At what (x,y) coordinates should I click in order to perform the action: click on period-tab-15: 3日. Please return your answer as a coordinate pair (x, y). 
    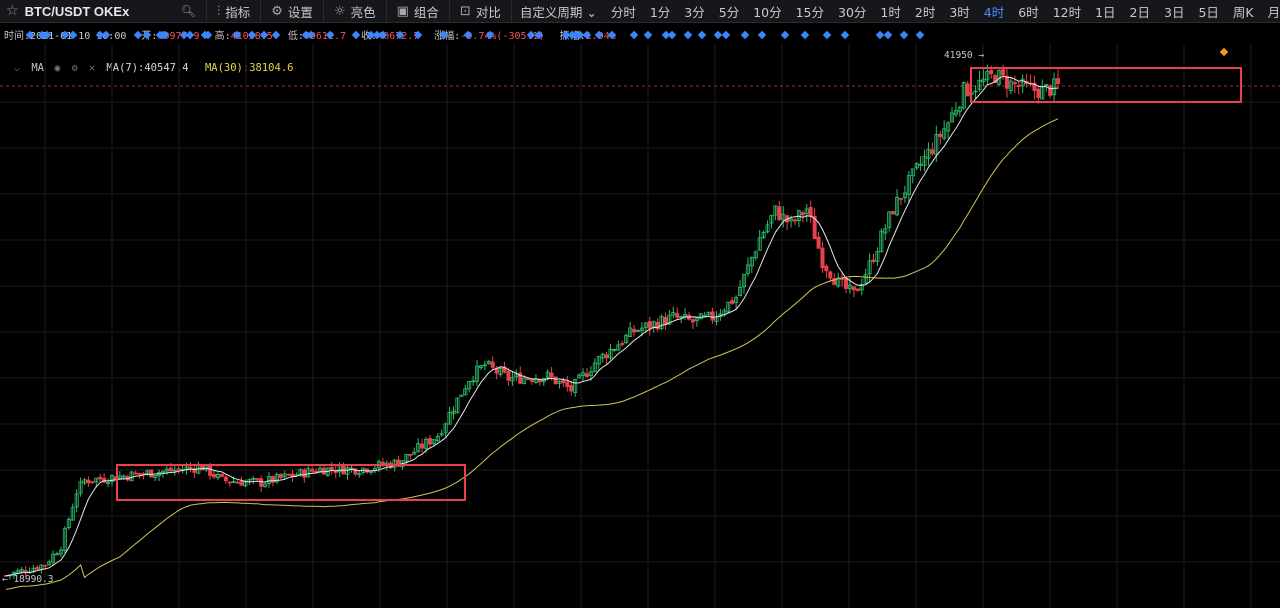
    Looking at the image, I should click on (1174, 12).